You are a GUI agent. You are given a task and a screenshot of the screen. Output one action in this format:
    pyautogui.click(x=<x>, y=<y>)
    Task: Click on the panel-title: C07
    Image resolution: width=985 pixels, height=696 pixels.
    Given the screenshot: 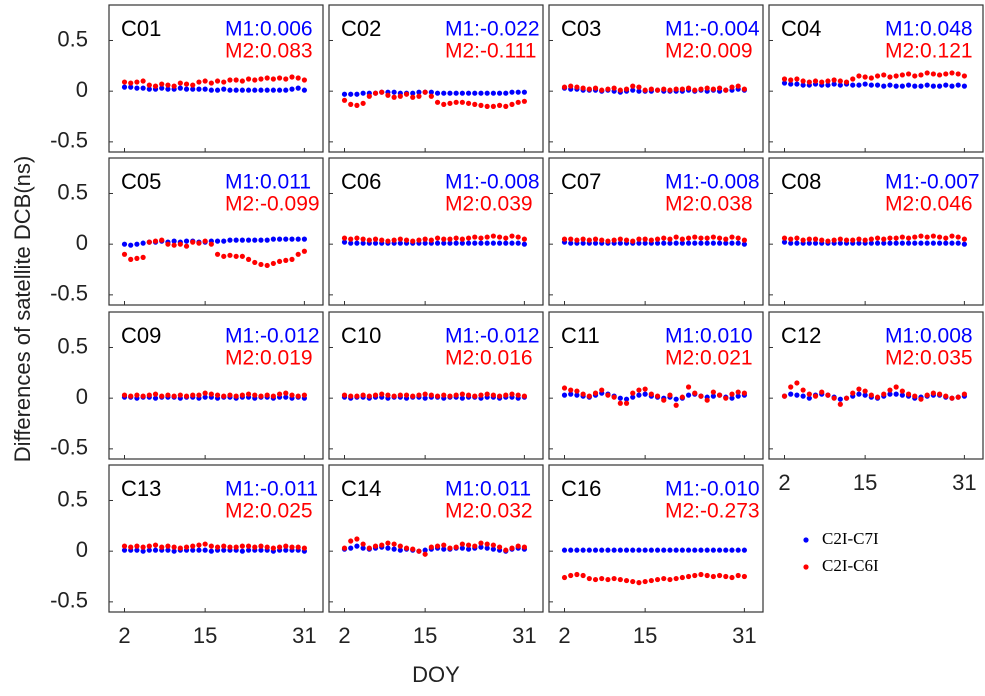 What is the action you would take?
    pyautogui.click(x=581, y=181)
    